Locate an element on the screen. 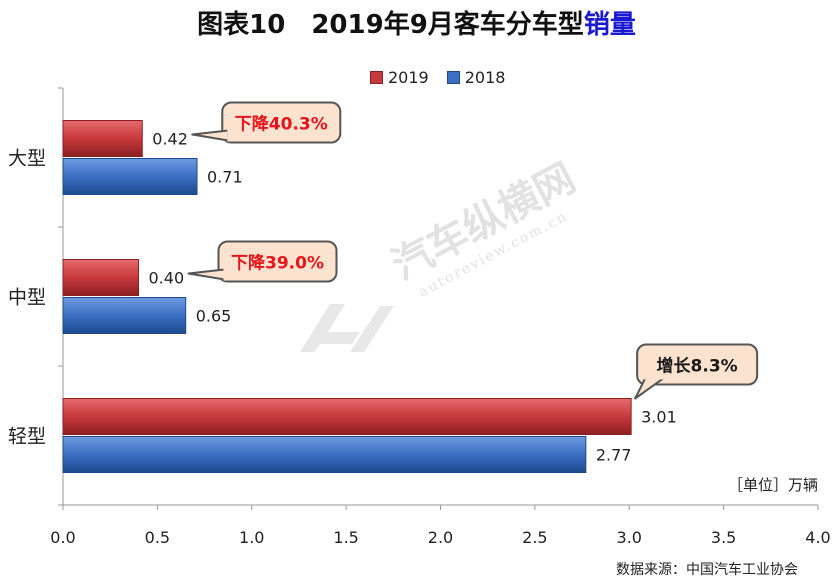 This screenshot has width=833, height=581. value-label-2018: 0.65 is located at coordinates (214, 316).